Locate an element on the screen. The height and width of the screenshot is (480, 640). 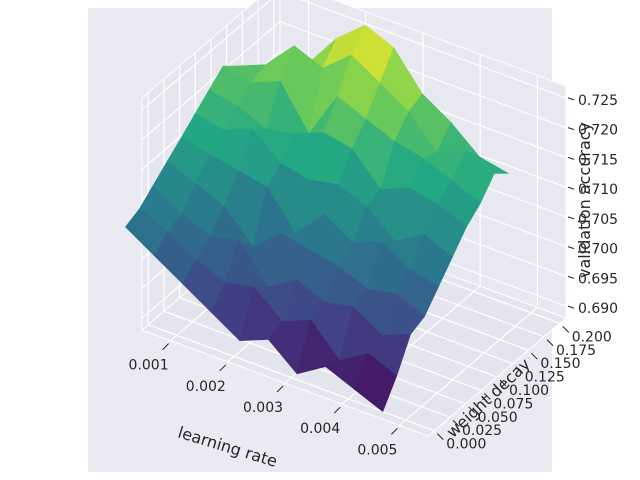
z-tick-label: 0.720 is located at coordinates (598, 131).